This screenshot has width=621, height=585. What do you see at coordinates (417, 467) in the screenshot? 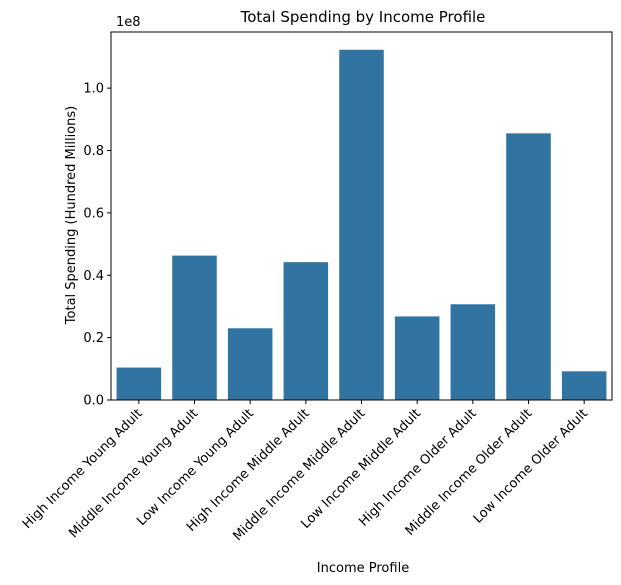
I see `x-tick-label: High Income Older Adult` at bounding box center [417, 467].